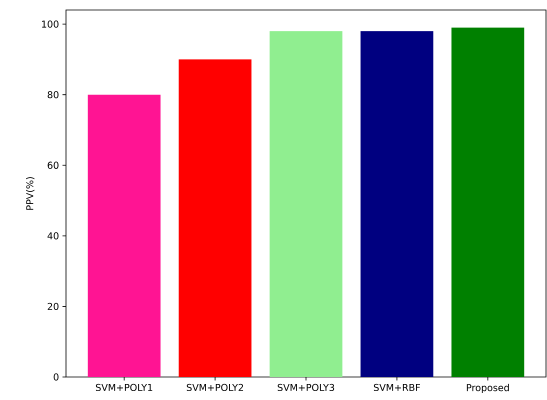 The height and width of the screenshot is (400, 547). What do you see at coordinates (397, 388) in the screenshot?
I see `x-tick-label: SVM+RBF` at bounding box center [397, 388].